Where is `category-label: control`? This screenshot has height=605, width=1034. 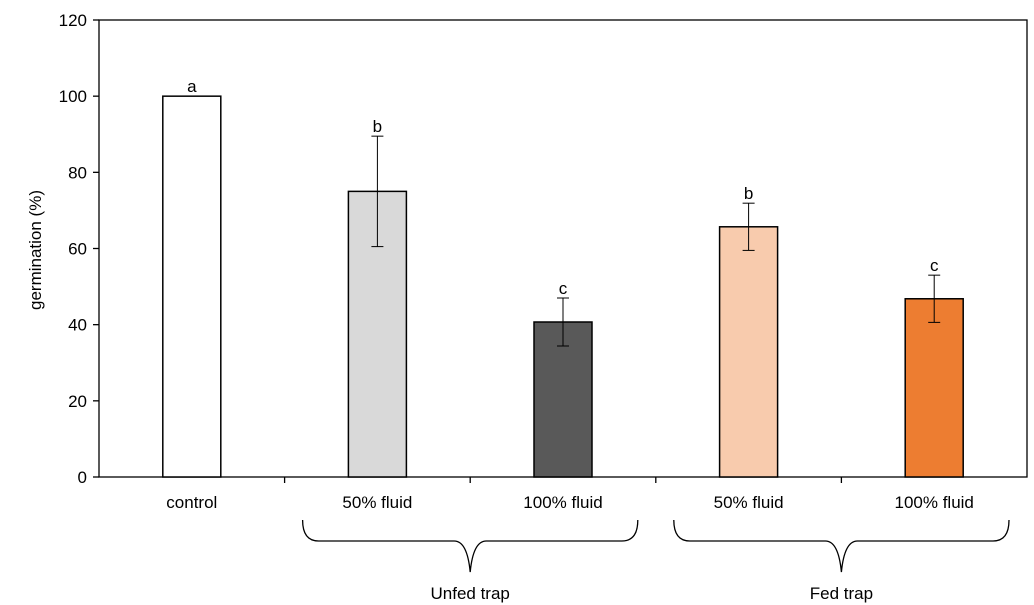
category-label: control is located at coordinates (191, 502).